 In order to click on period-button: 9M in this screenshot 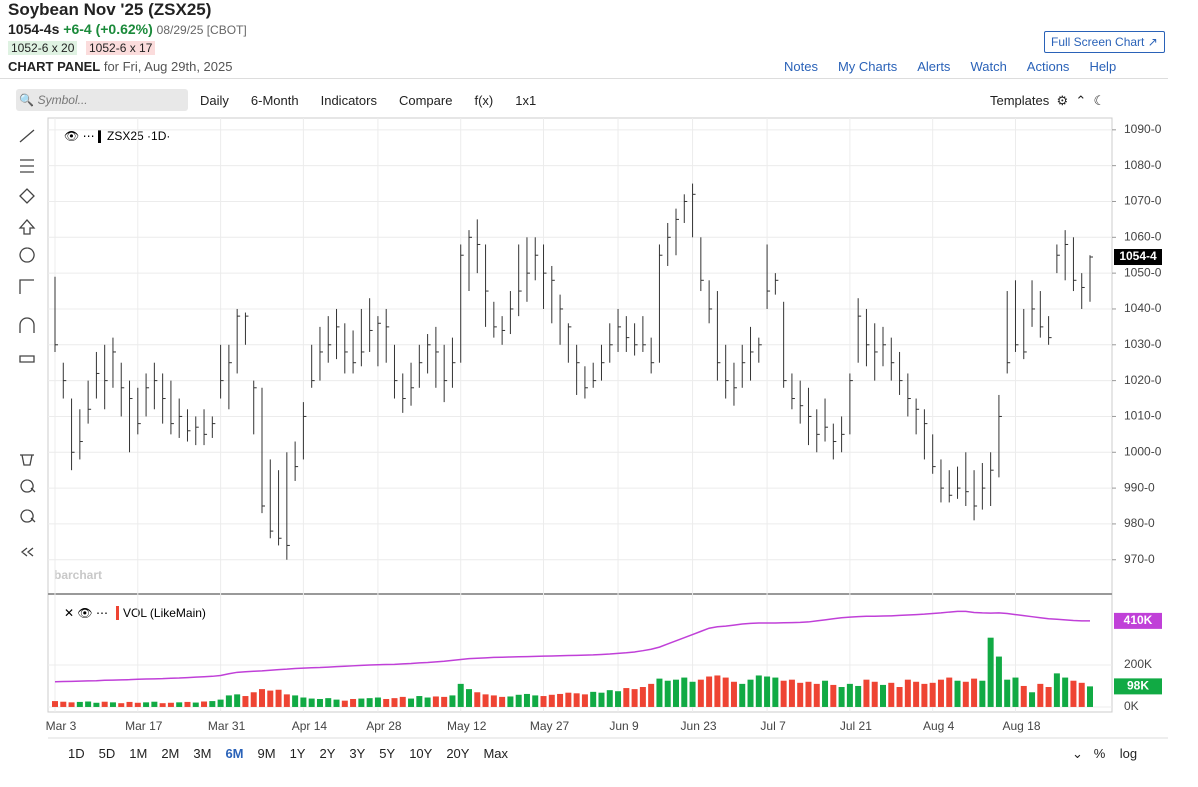, I will do `click(266, 753)`.